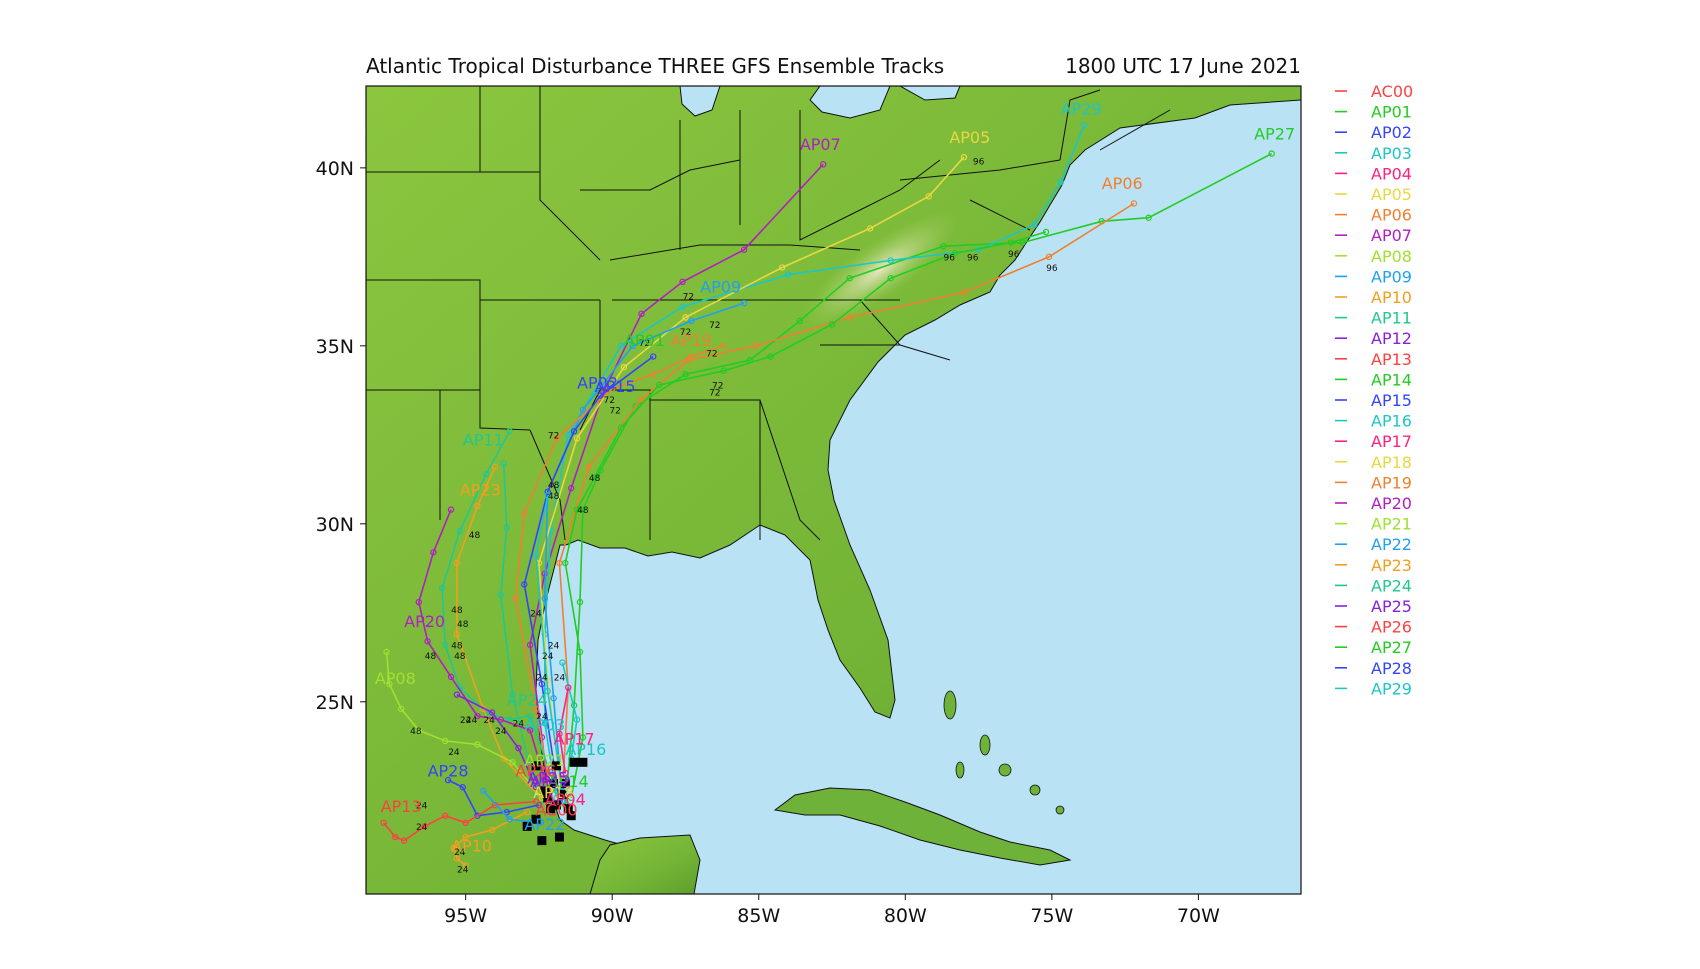  I want to click on track-label-ap15: AP15, so click(615, 386).